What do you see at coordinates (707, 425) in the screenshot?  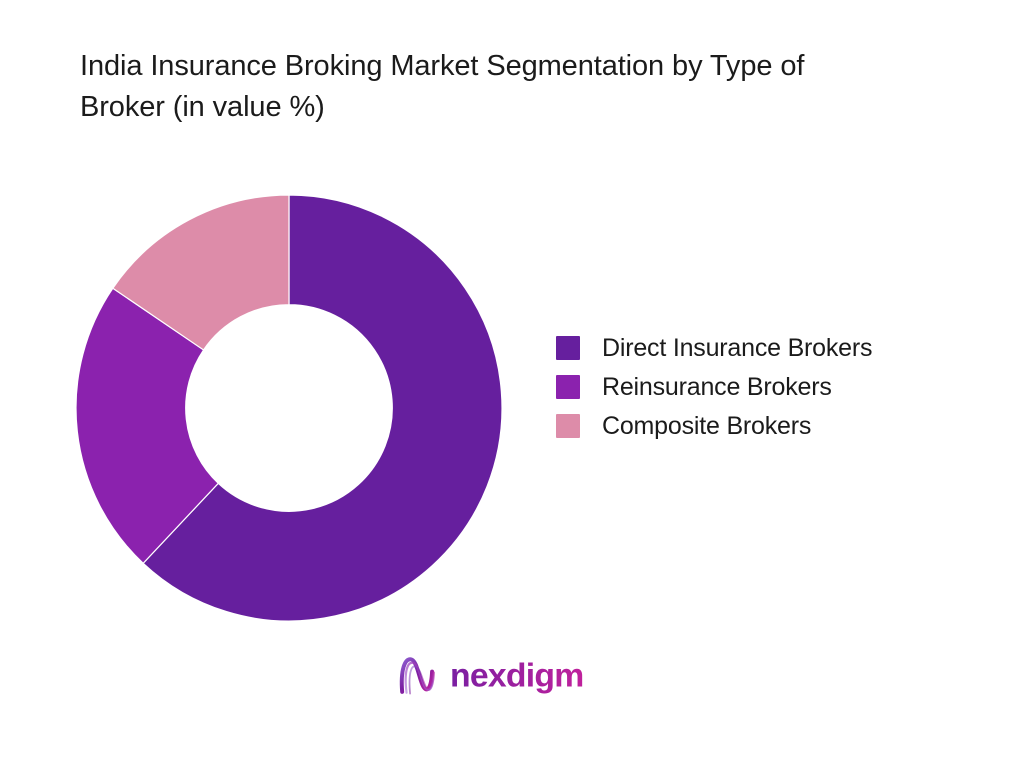 I see `legend-label: Composite Brokers` at bounding box center [707, 425].